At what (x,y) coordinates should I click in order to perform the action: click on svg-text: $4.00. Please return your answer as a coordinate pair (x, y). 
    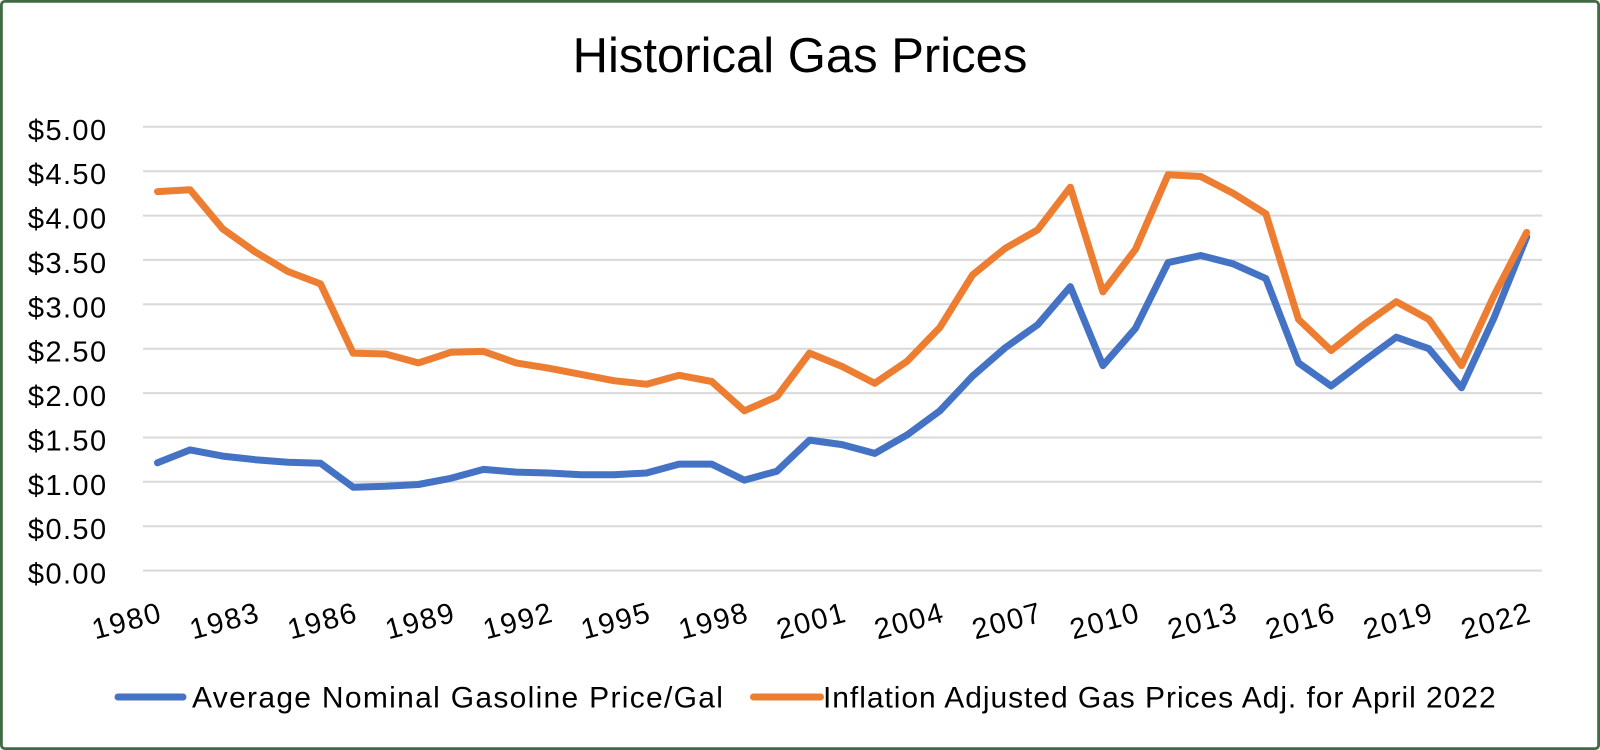
    Looking at the image, I should click on (68, 220).